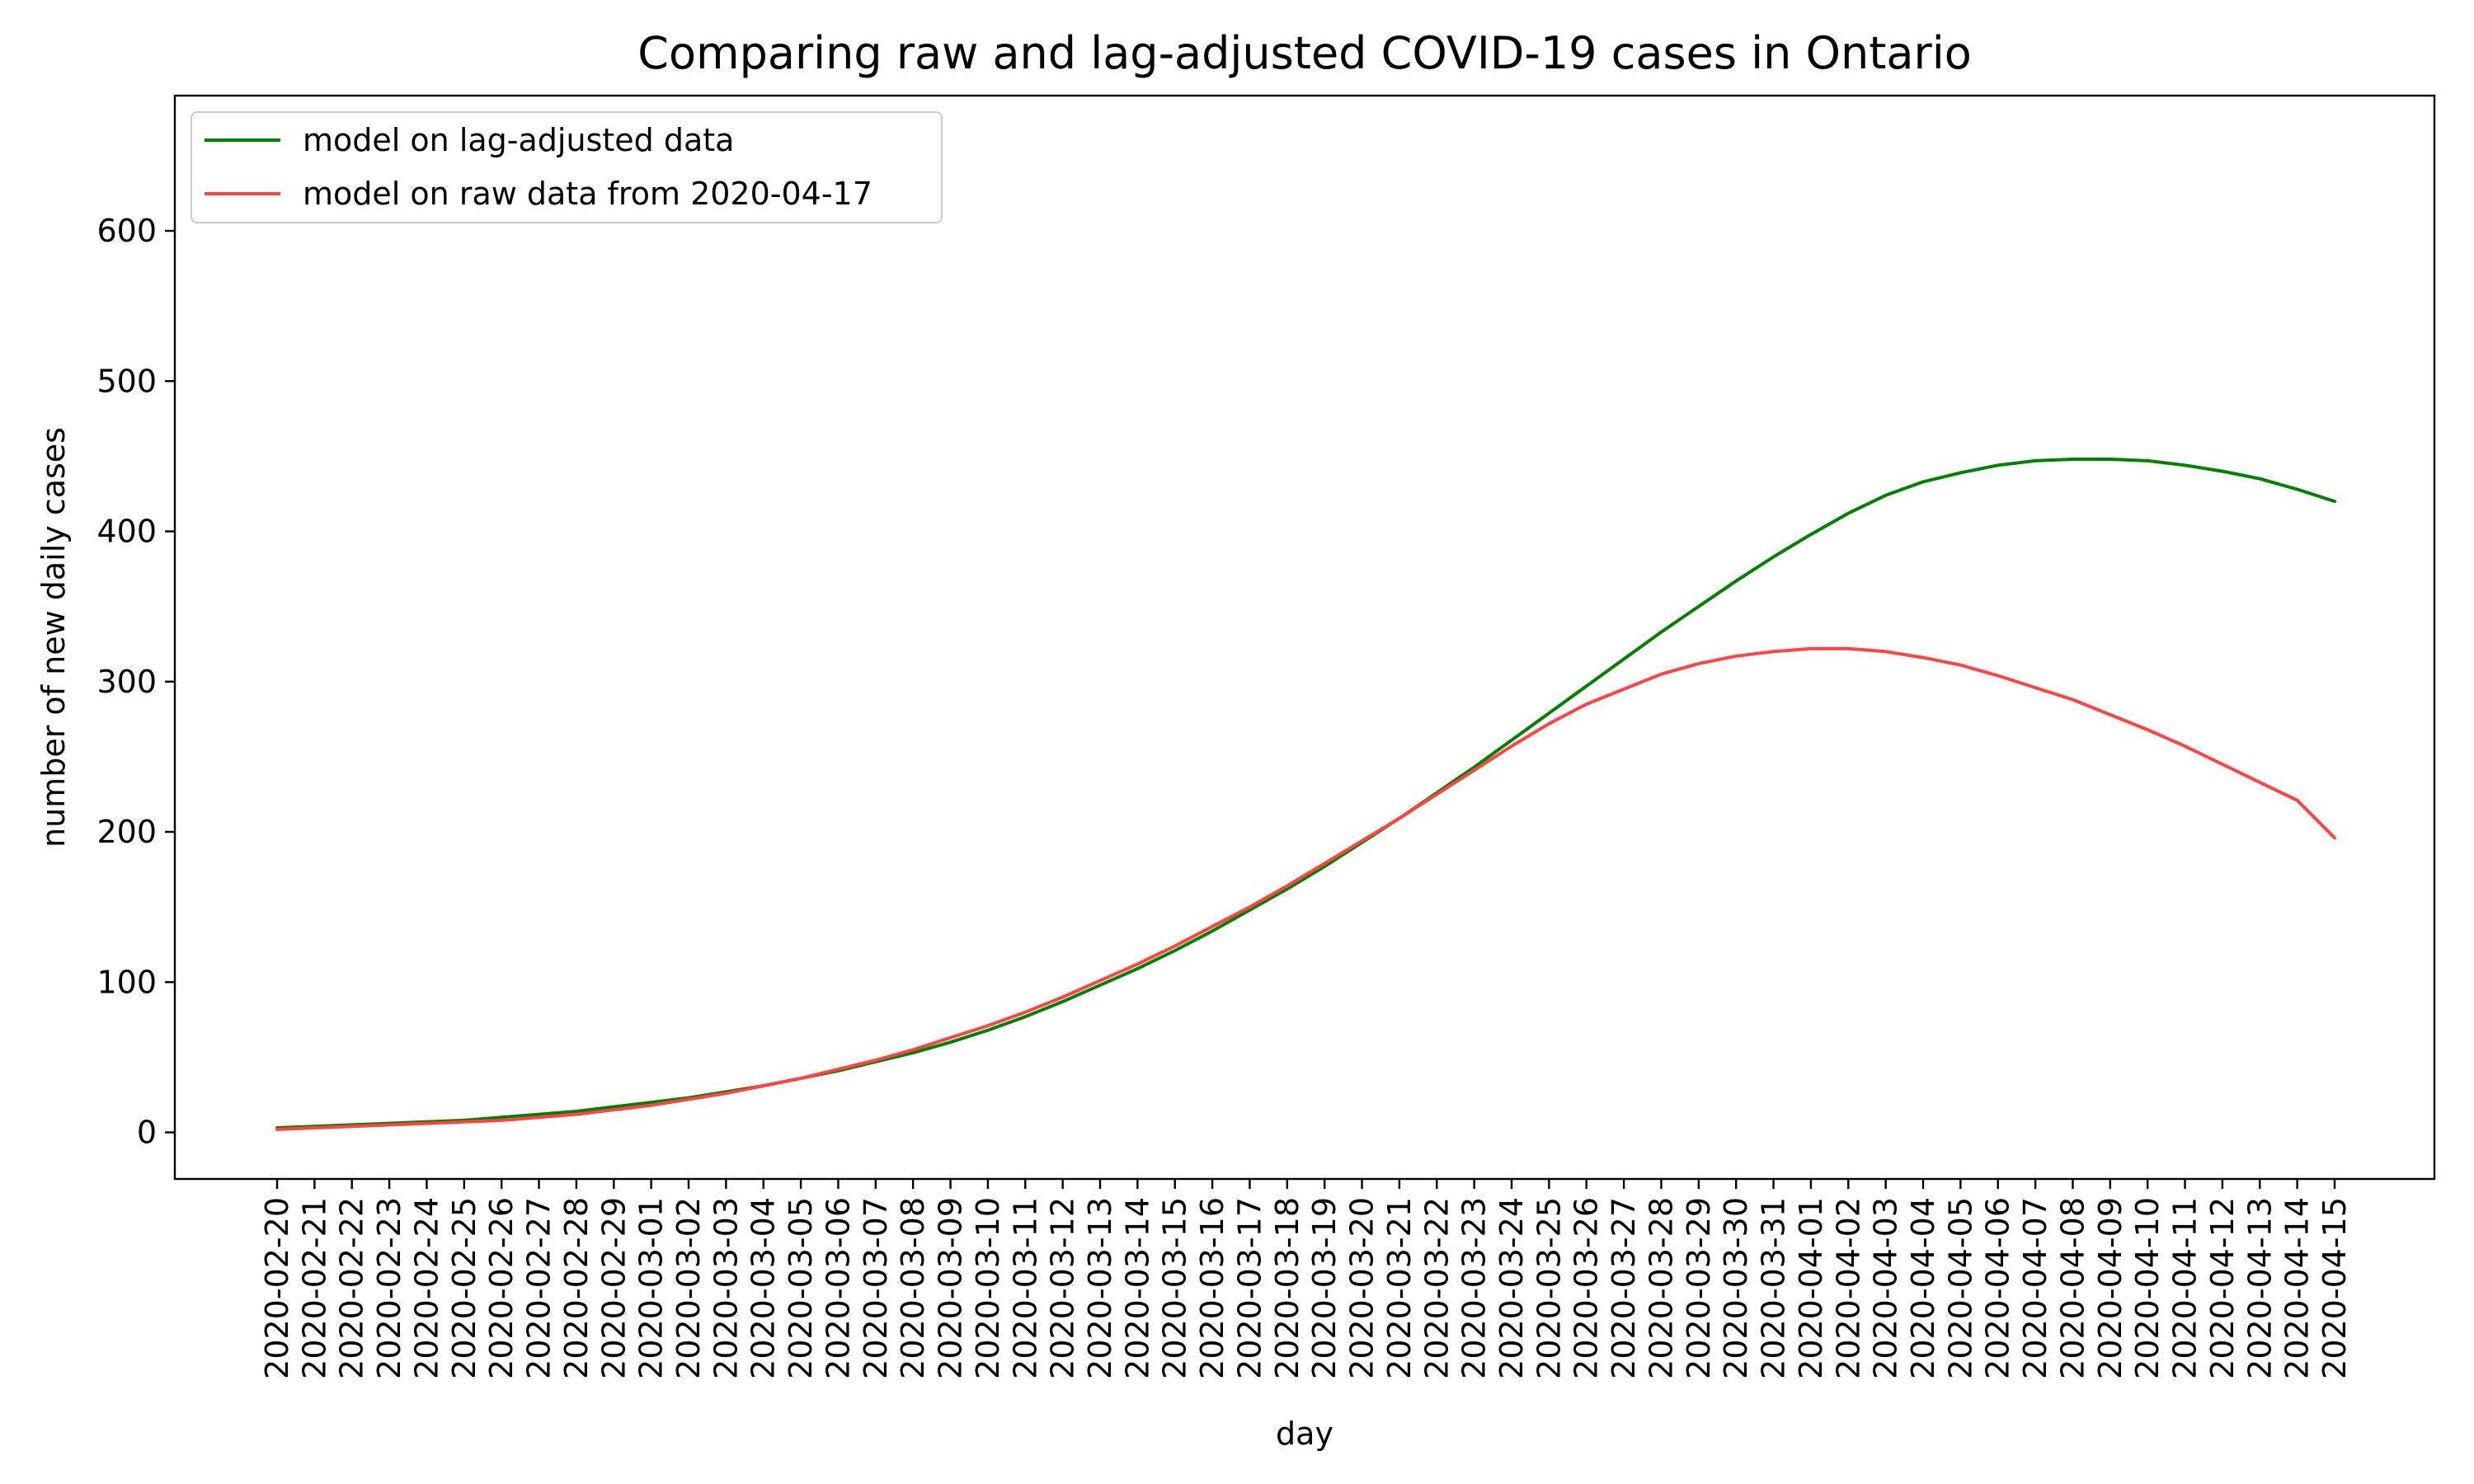  Describe the element at coordinates (389, 1288) in the screenshot. I see `x-tick-label: 2020-02-23` at that location.